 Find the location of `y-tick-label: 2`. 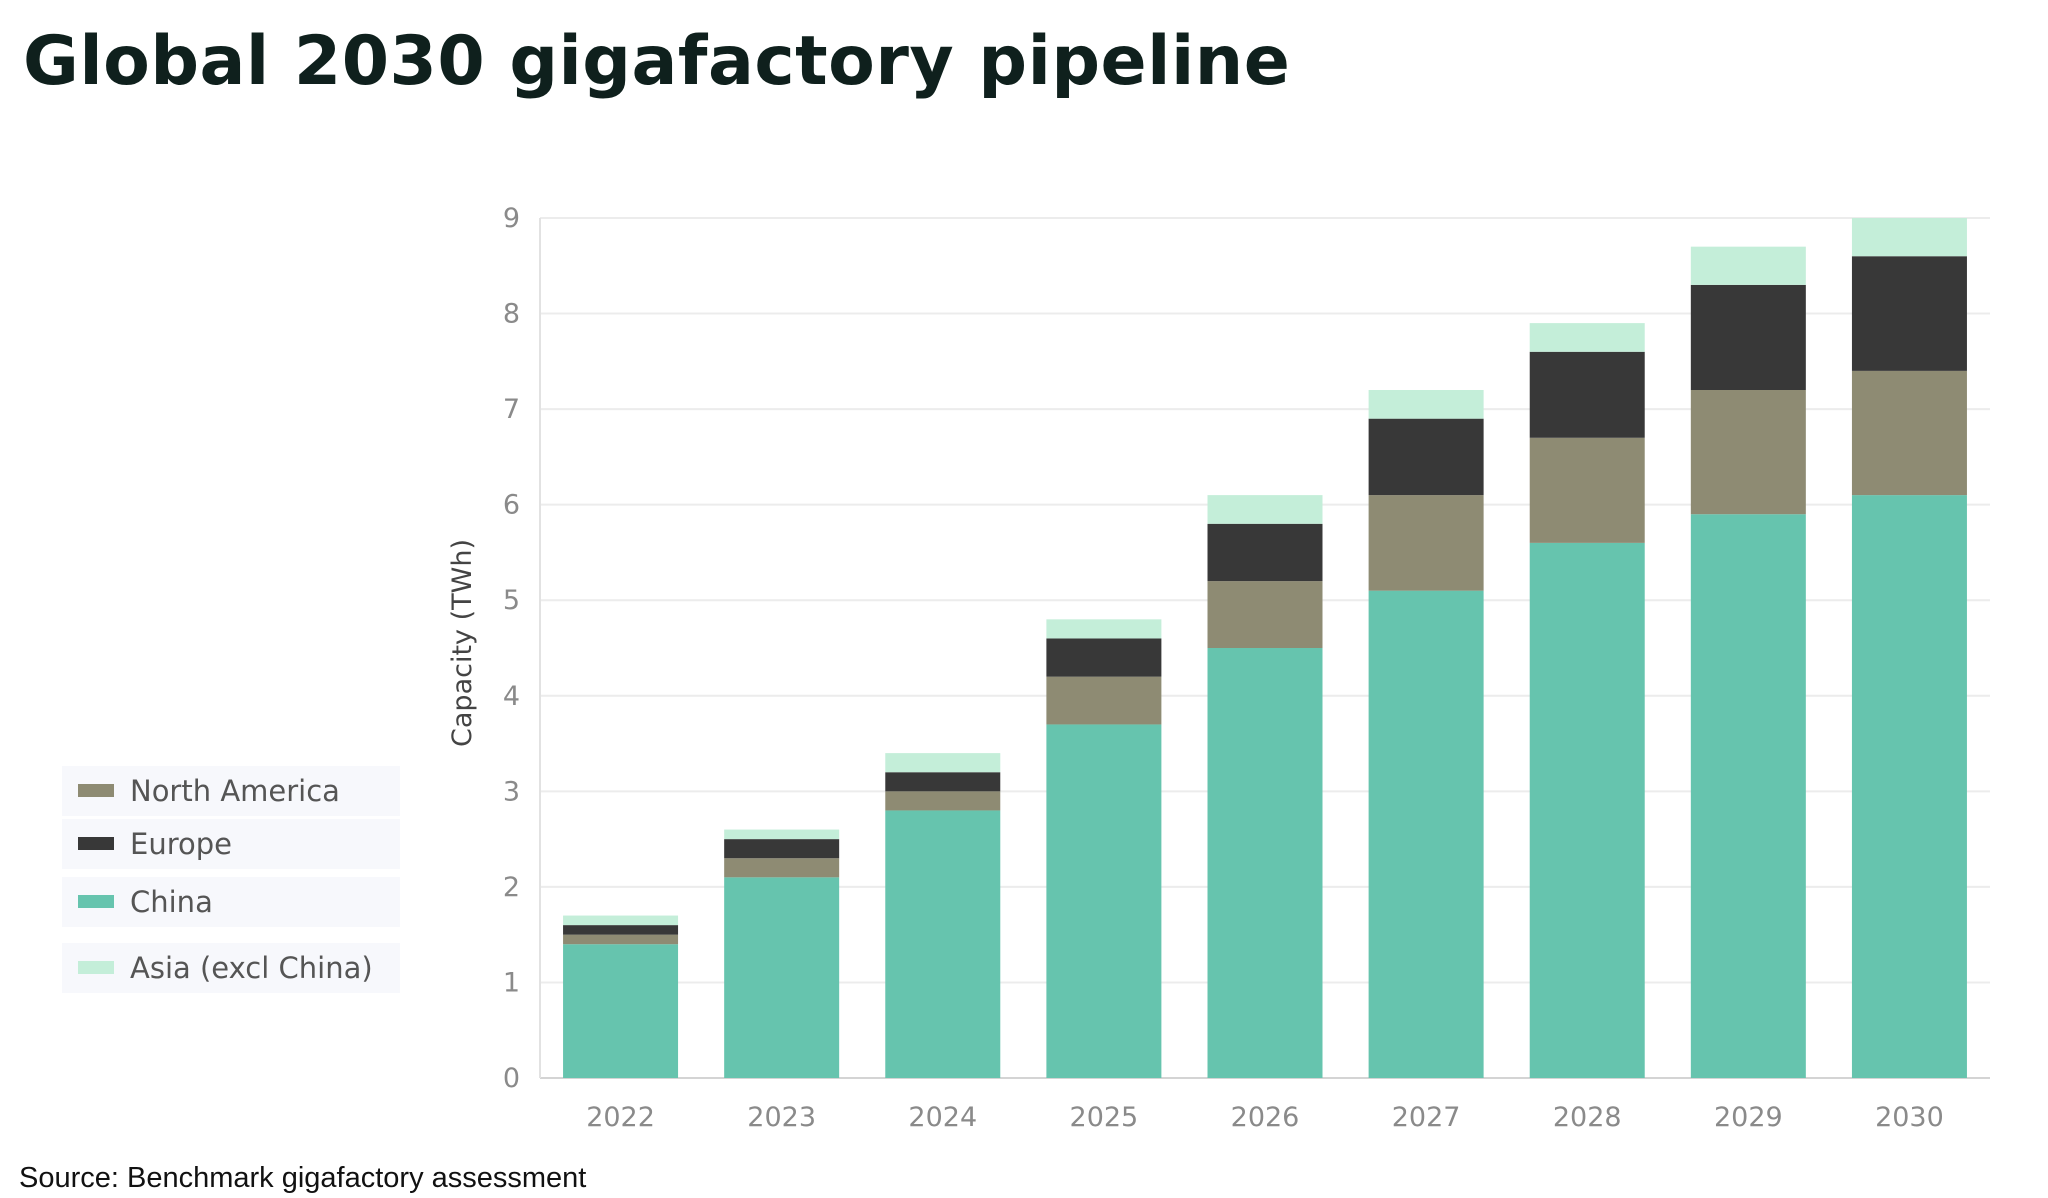

y-tick-label: 2 is located at coordinates (511, 887).